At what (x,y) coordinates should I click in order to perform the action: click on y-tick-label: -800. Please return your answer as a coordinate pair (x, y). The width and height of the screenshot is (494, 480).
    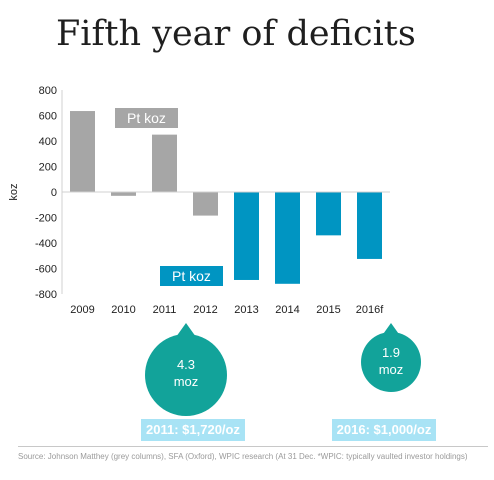
    Looking at the image, I should click on (46, 295).